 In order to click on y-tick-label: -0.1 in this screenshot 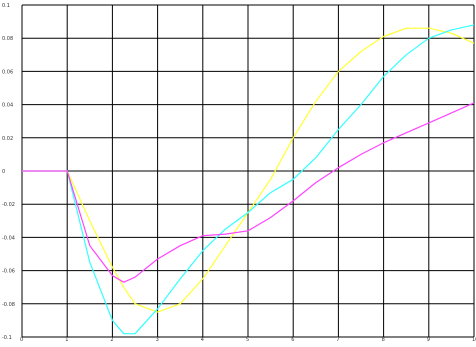, I will do `click(7, 338)`.